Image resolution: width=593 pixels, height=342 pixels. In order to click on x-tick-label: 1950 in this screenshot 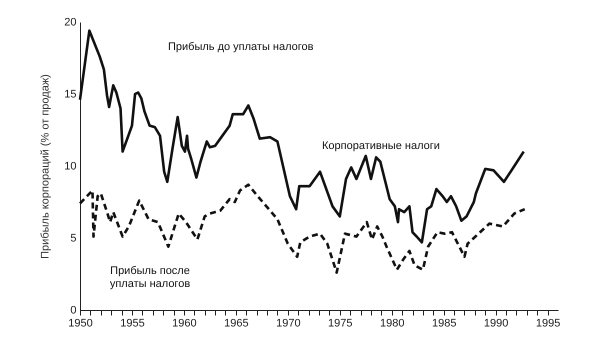, I will do `click(80, 324)`.